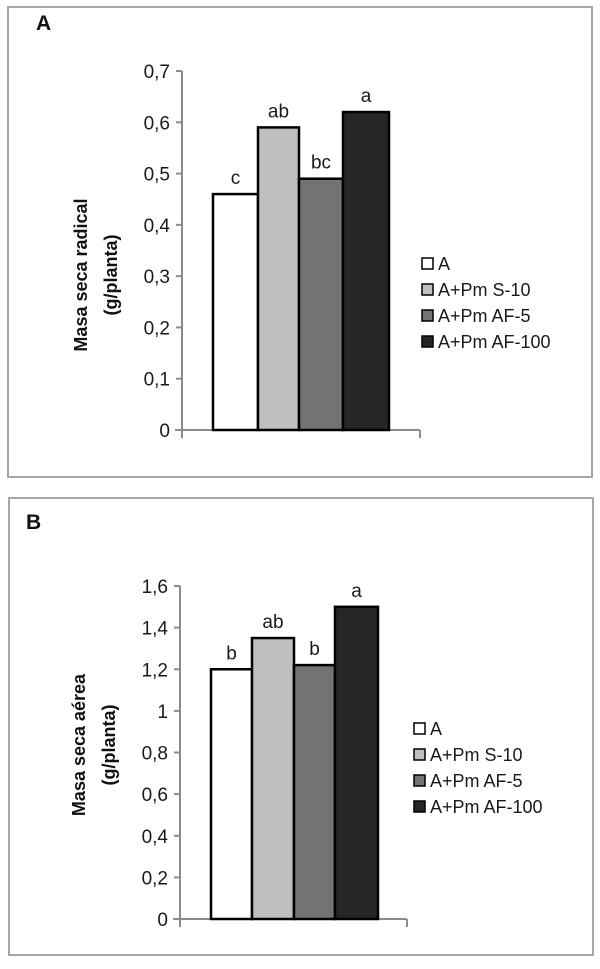 Image resolution: width=600 pixels, height=969 pixels. Describe the element at coordinates (157, 277) in the screenshot. I see `y-tick-label: 0,3` at that location.